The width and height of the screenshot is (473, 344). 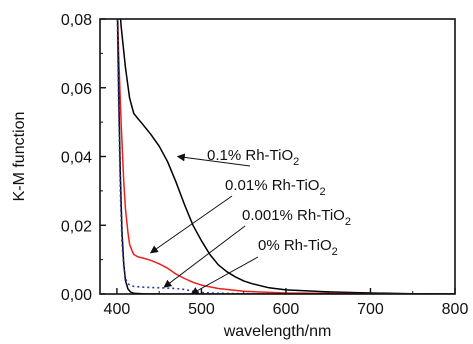 I want to click on y-tick-label: 0,08, so click(x=76, y=20).